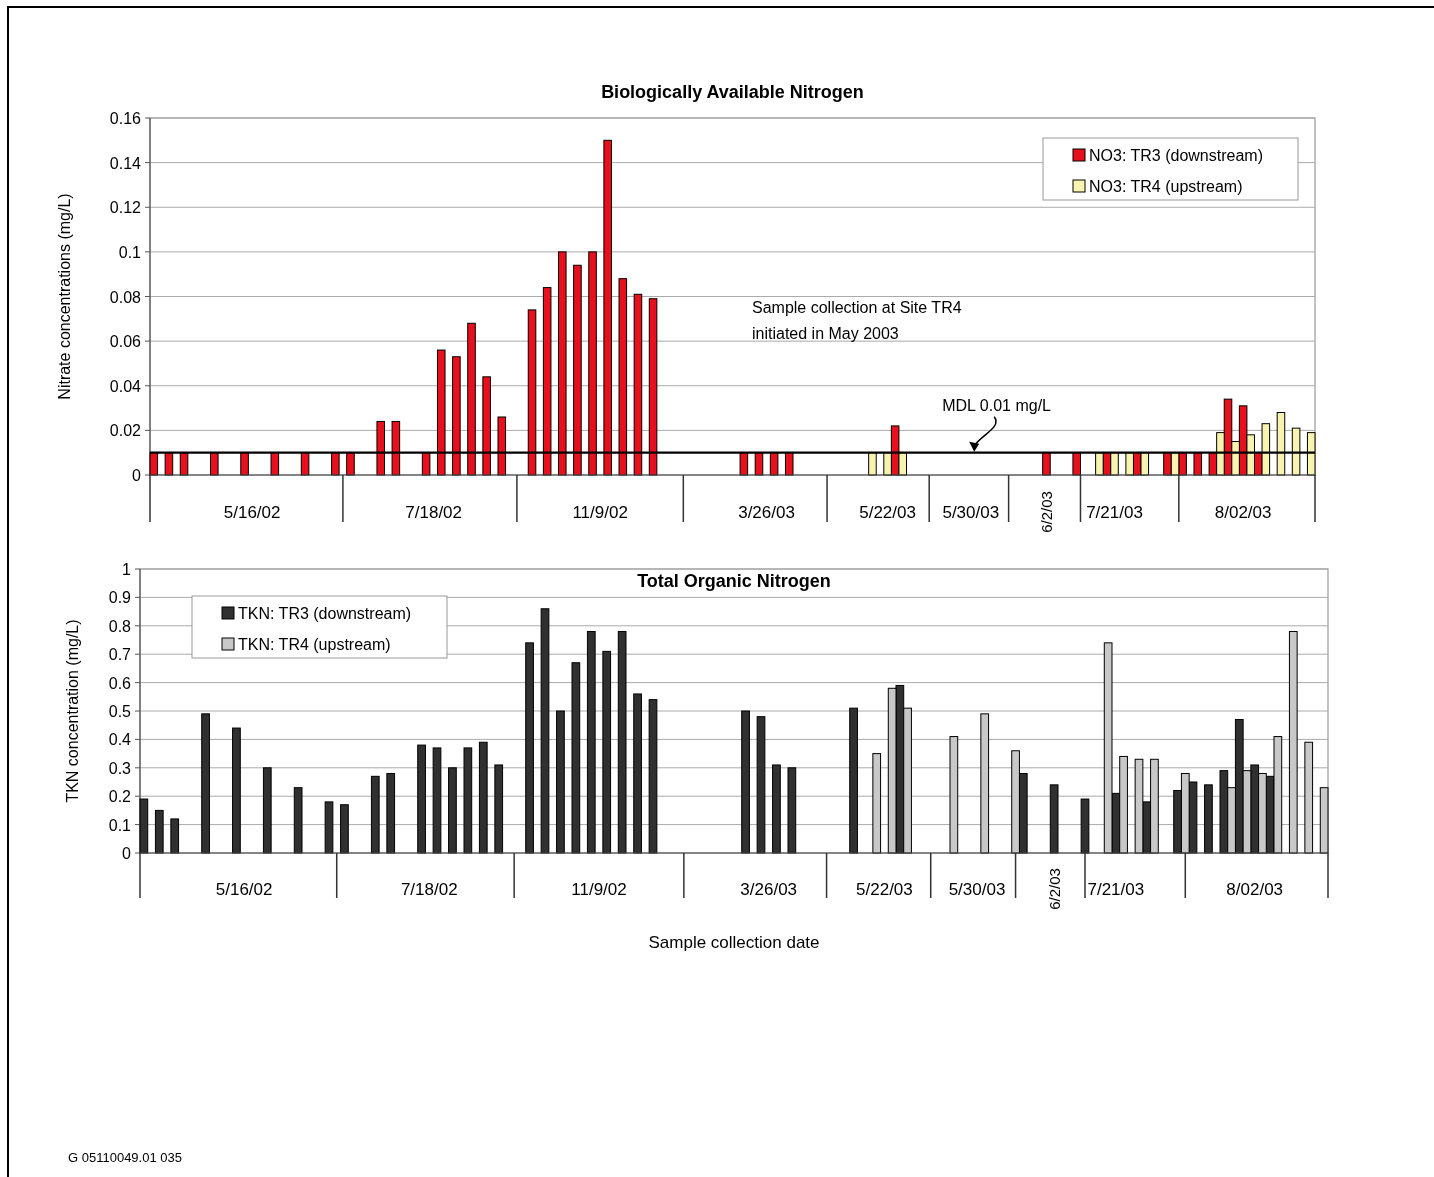  I want to click on y-tick-label: 0.02, so click(125, 431).